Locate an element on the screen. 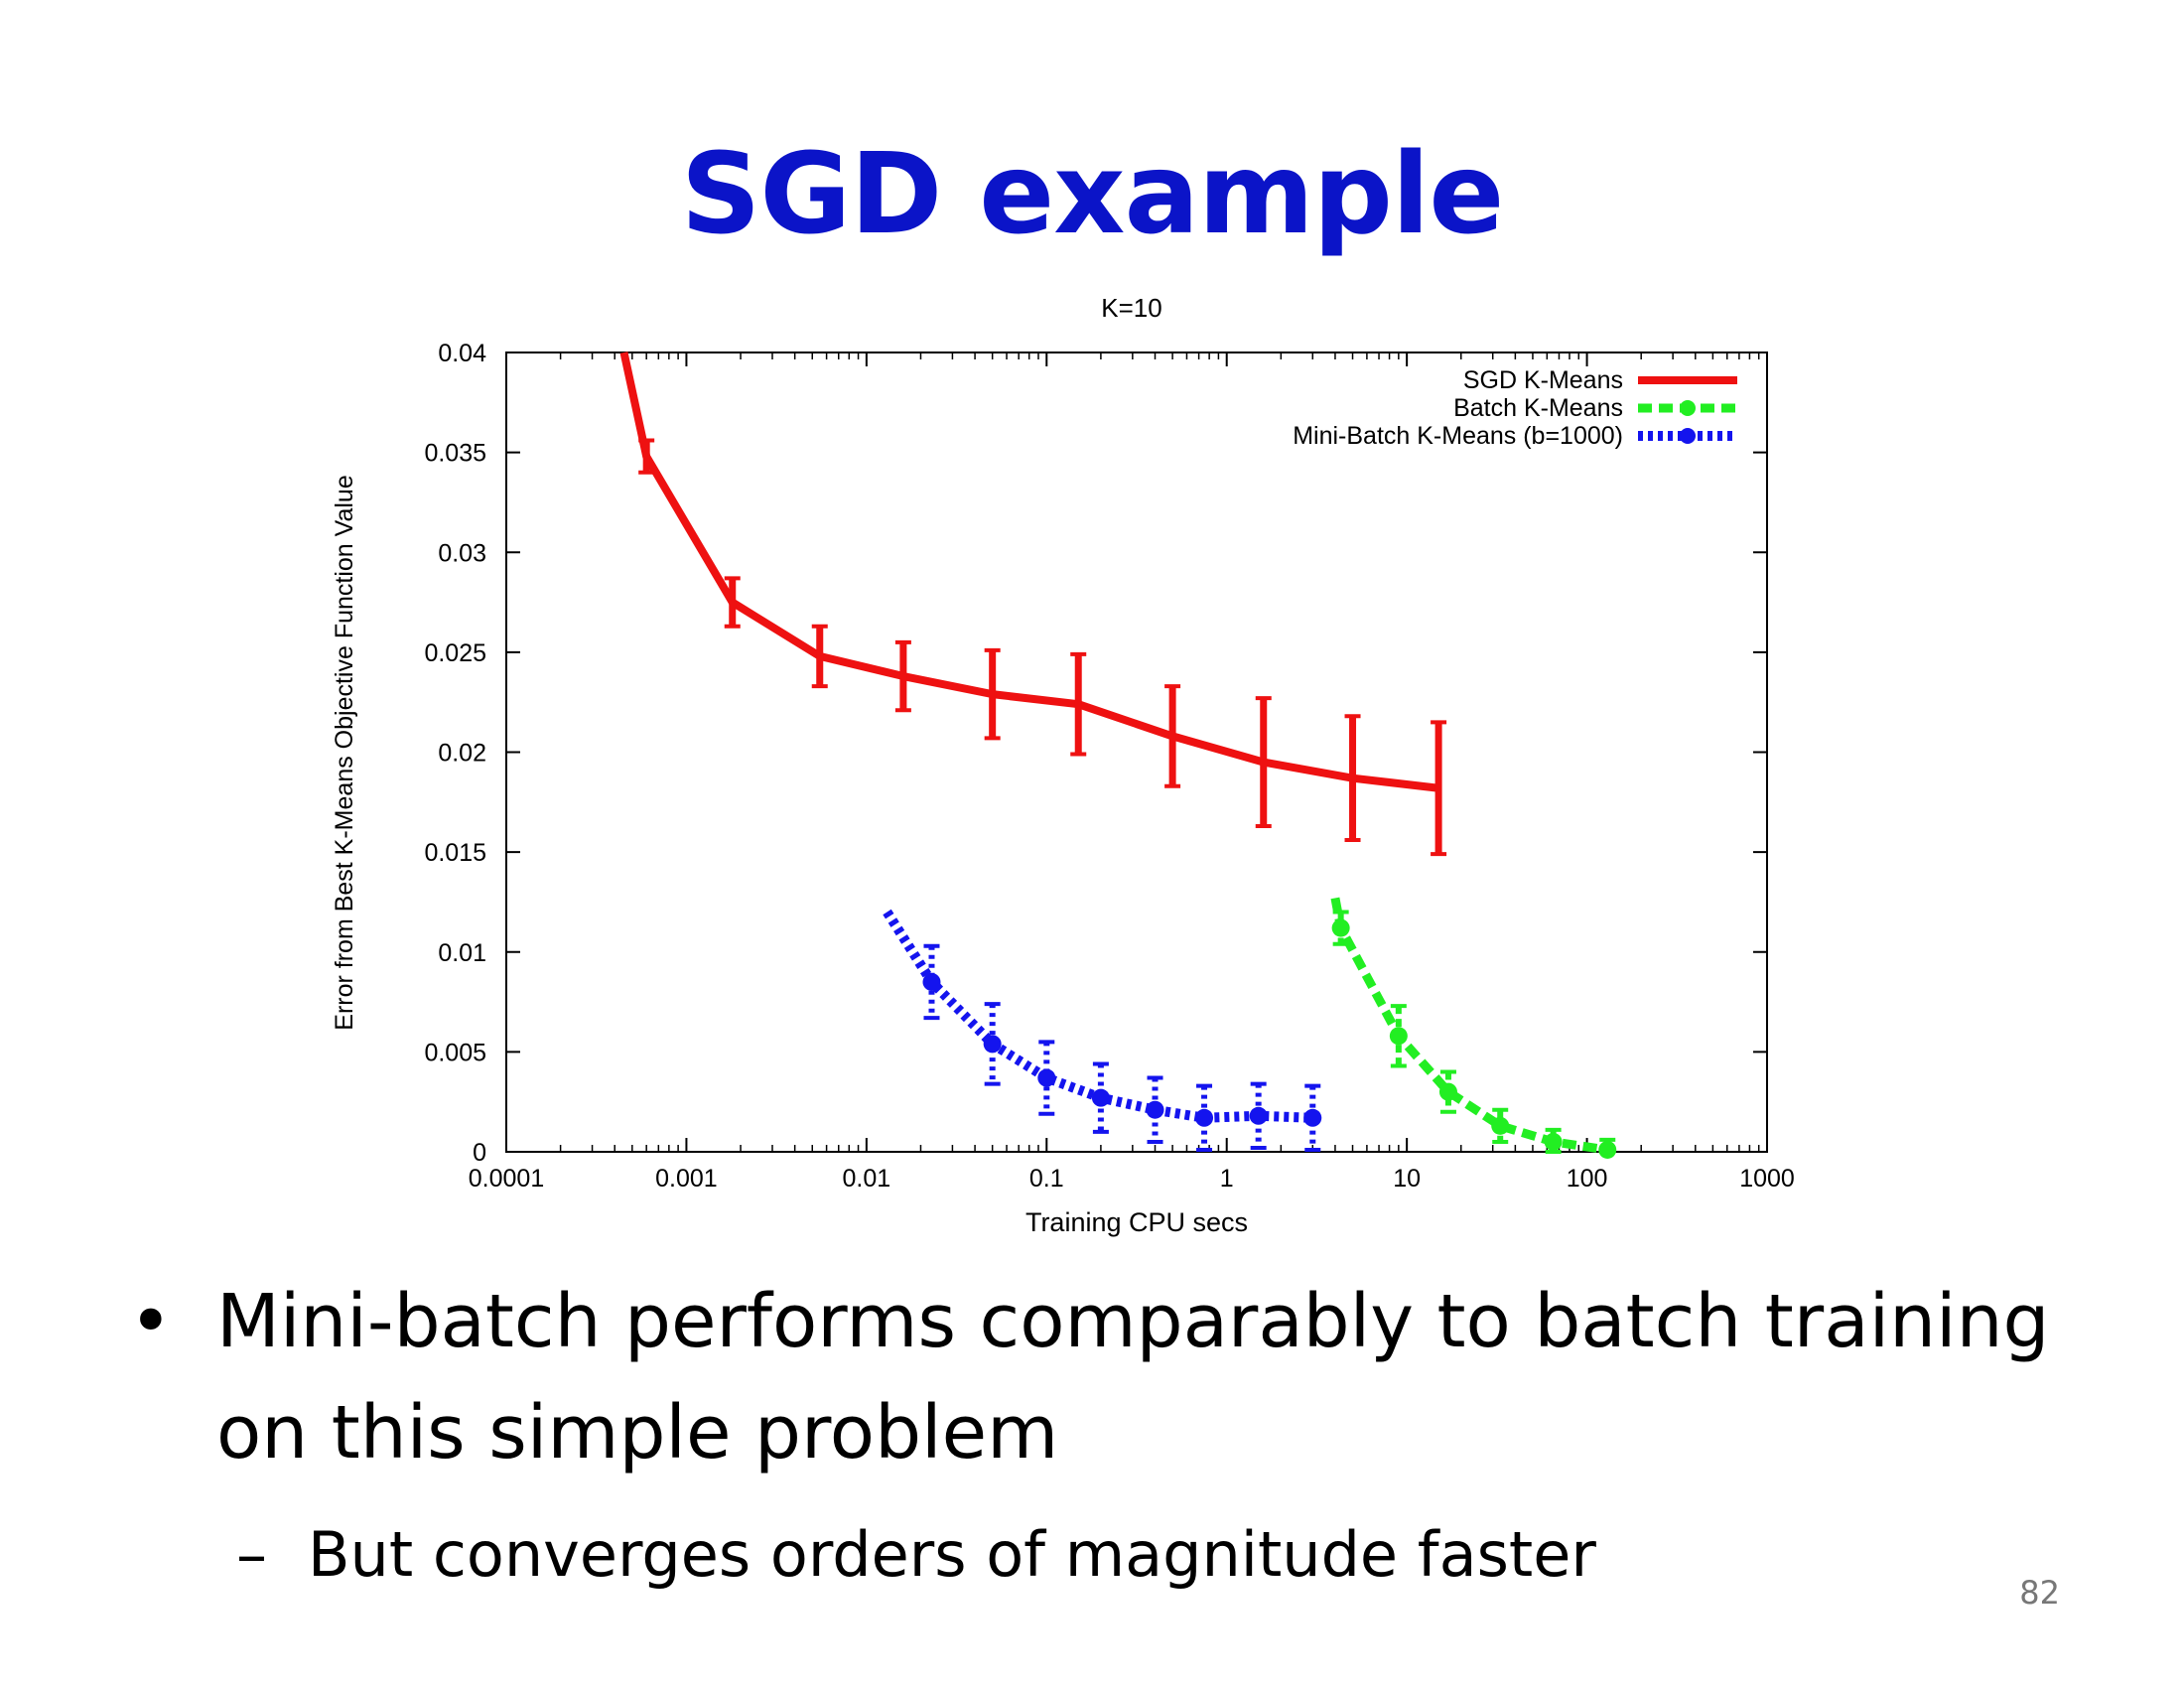 The height and width of the screenshot is (1688, 2184). y-tick-label: 0.01 is located at coordinates (462, 953).